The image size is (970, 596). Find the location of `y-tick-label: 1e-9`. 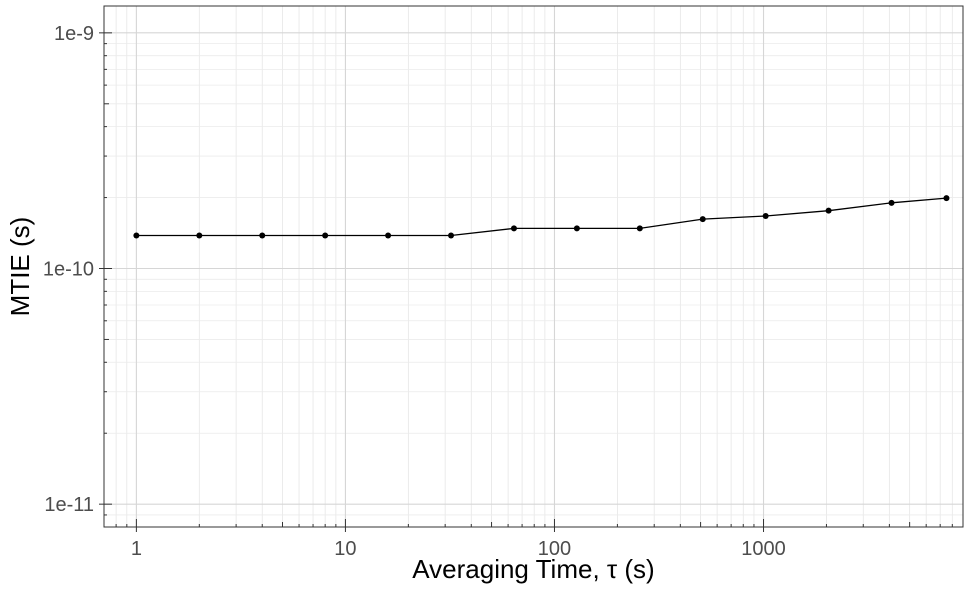

y-tick-label: 1e-9 is located at coordinates (74, 34).